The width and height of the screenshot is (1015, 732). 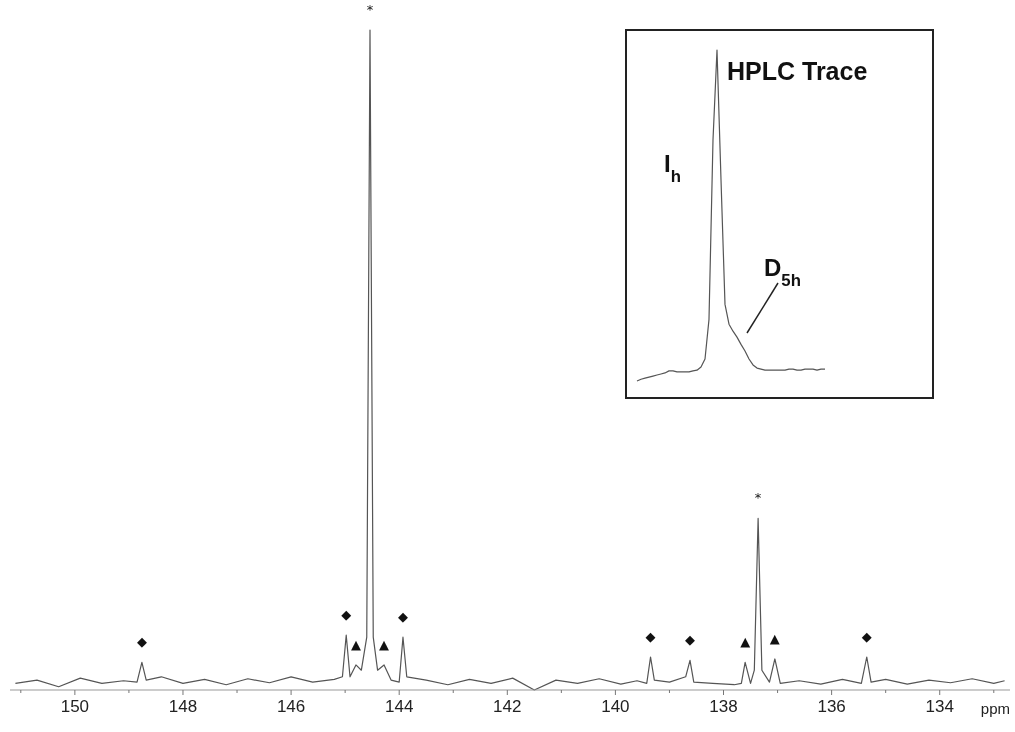 What do you see at coordinates (75, 706) in the screenshot?
I see `x-tick-label: 150` at bounding box center [75, 706].